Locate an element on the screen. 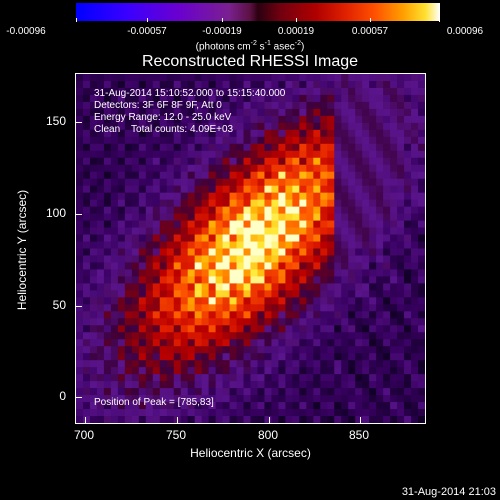 This screenshot has height=500, width=500. colorbar is located at coordinates (258, 12).